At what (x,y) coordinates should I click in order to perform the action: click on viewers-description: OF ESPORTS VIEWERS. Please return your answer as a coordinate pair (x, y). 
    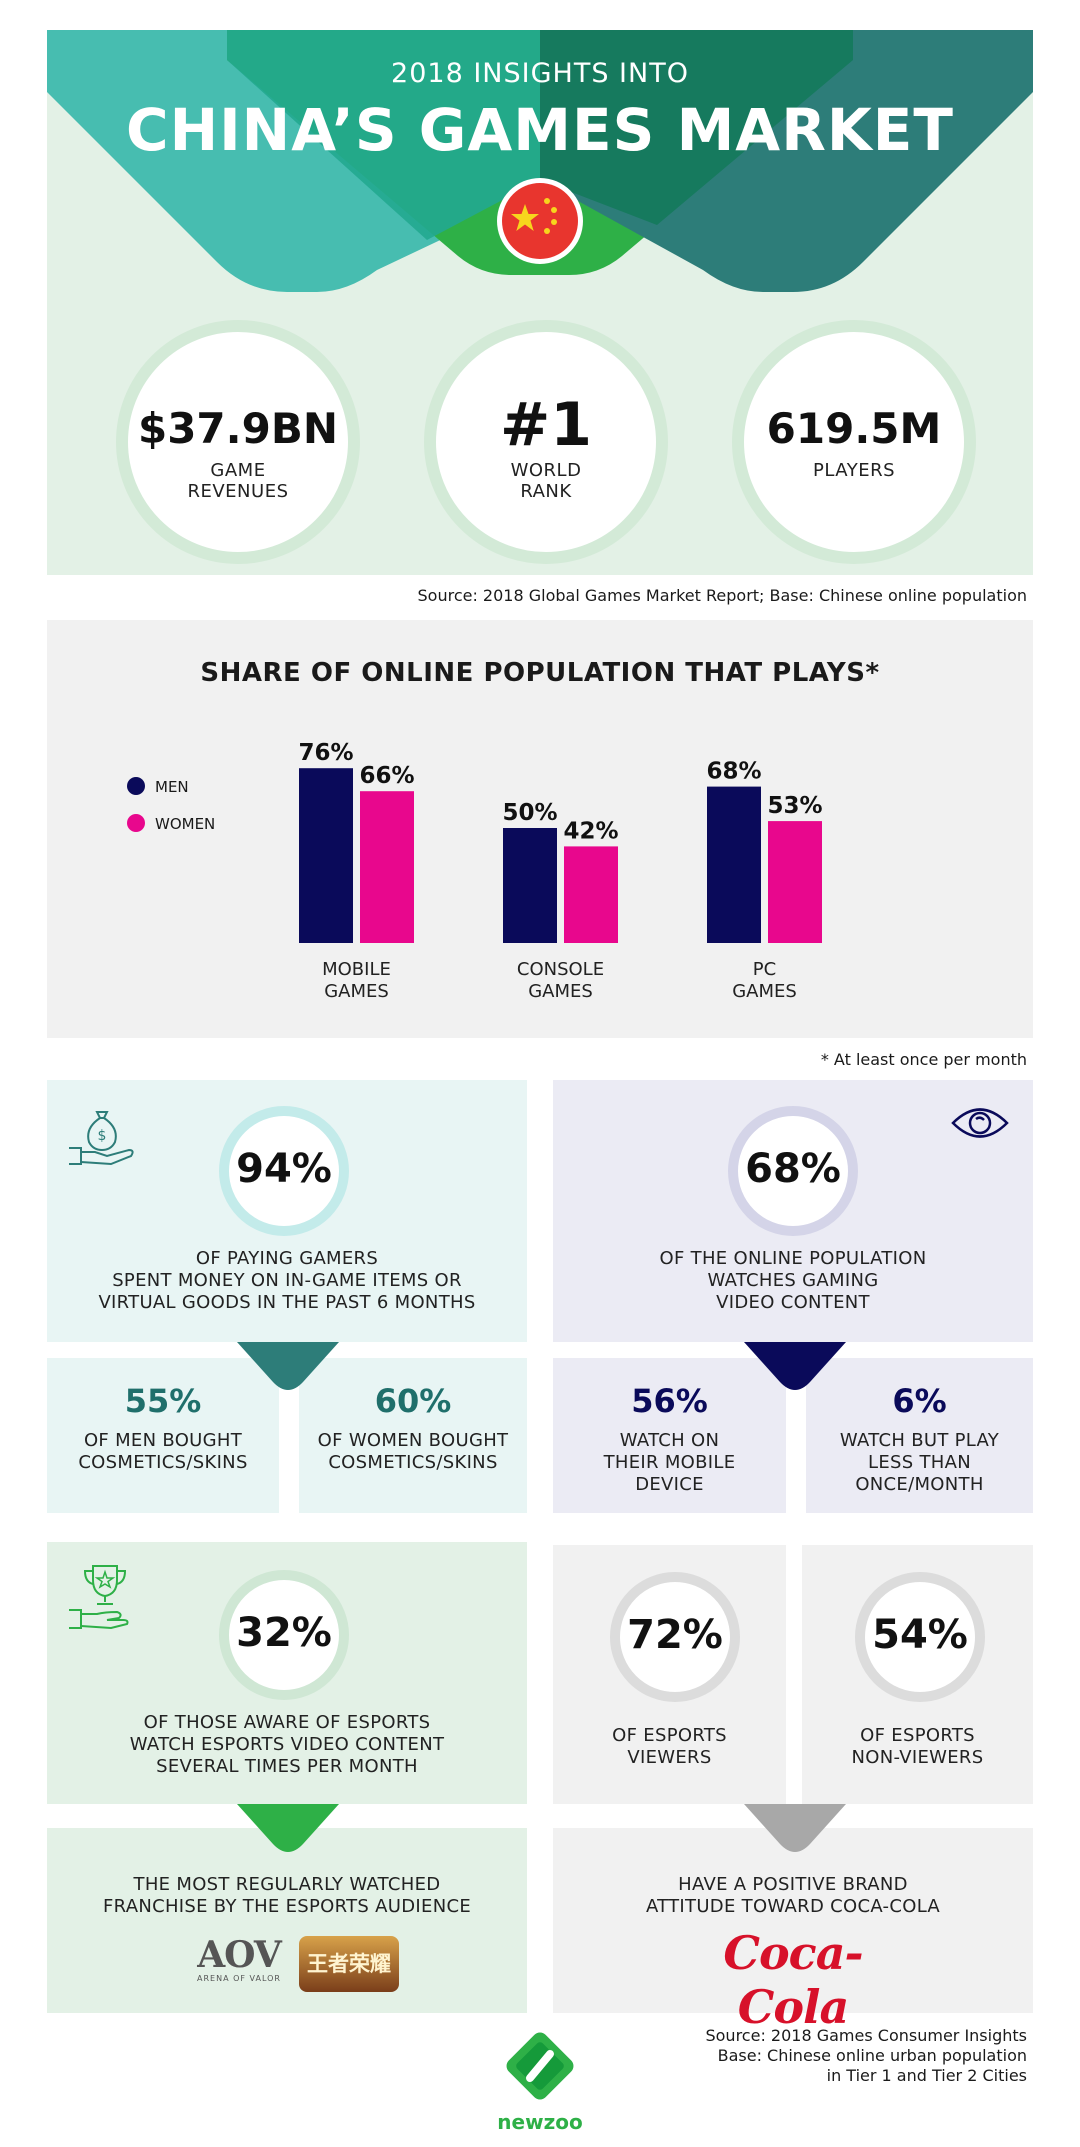
    Looking at the image, I should click on (669, 1747).